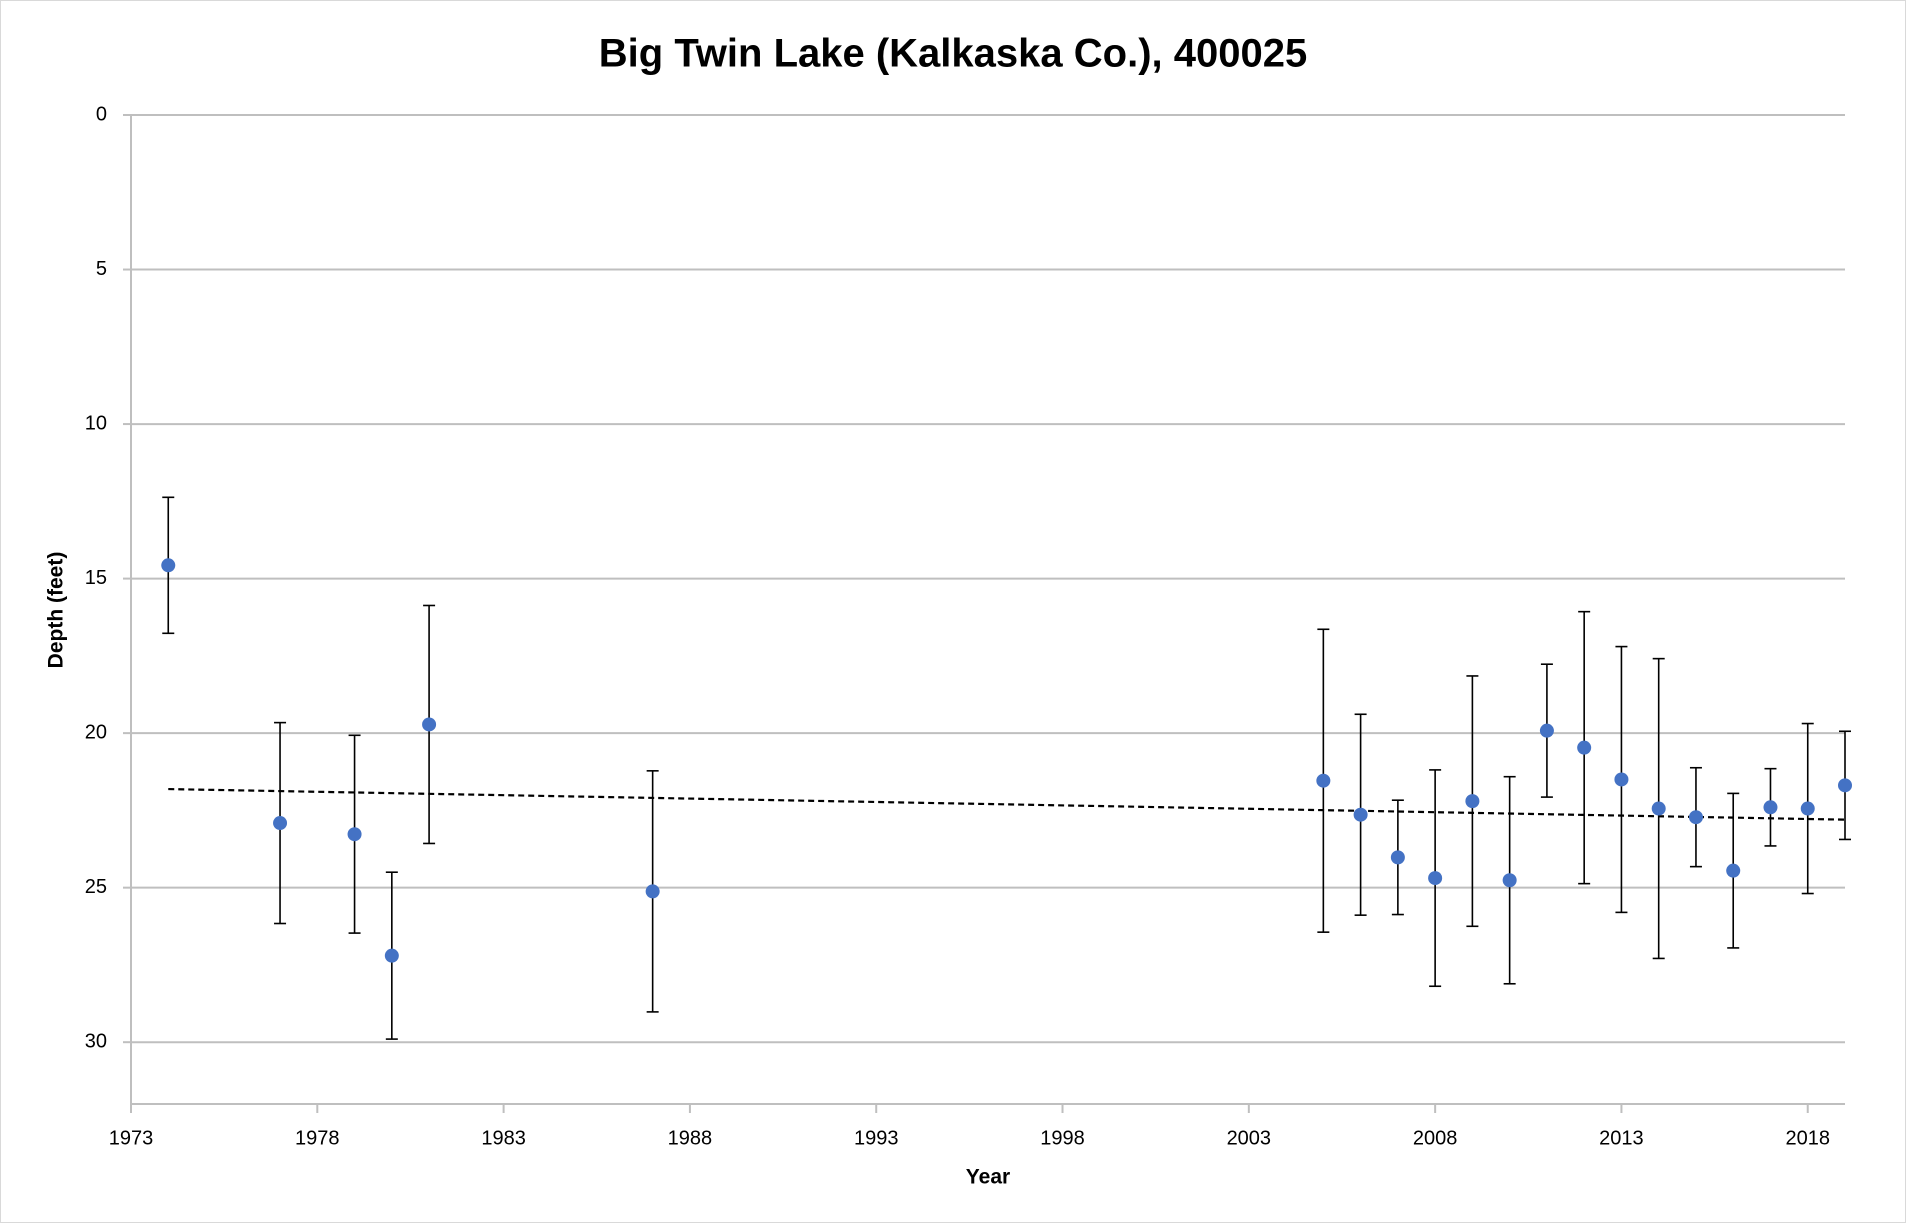 Image resolution: width=1906 pixels, height=1223 pixels. What do you see at coordinates (1621, 1138) in the screenshot?
I see `x-tick-label: 2013` at bounding box center [1621, 1138].